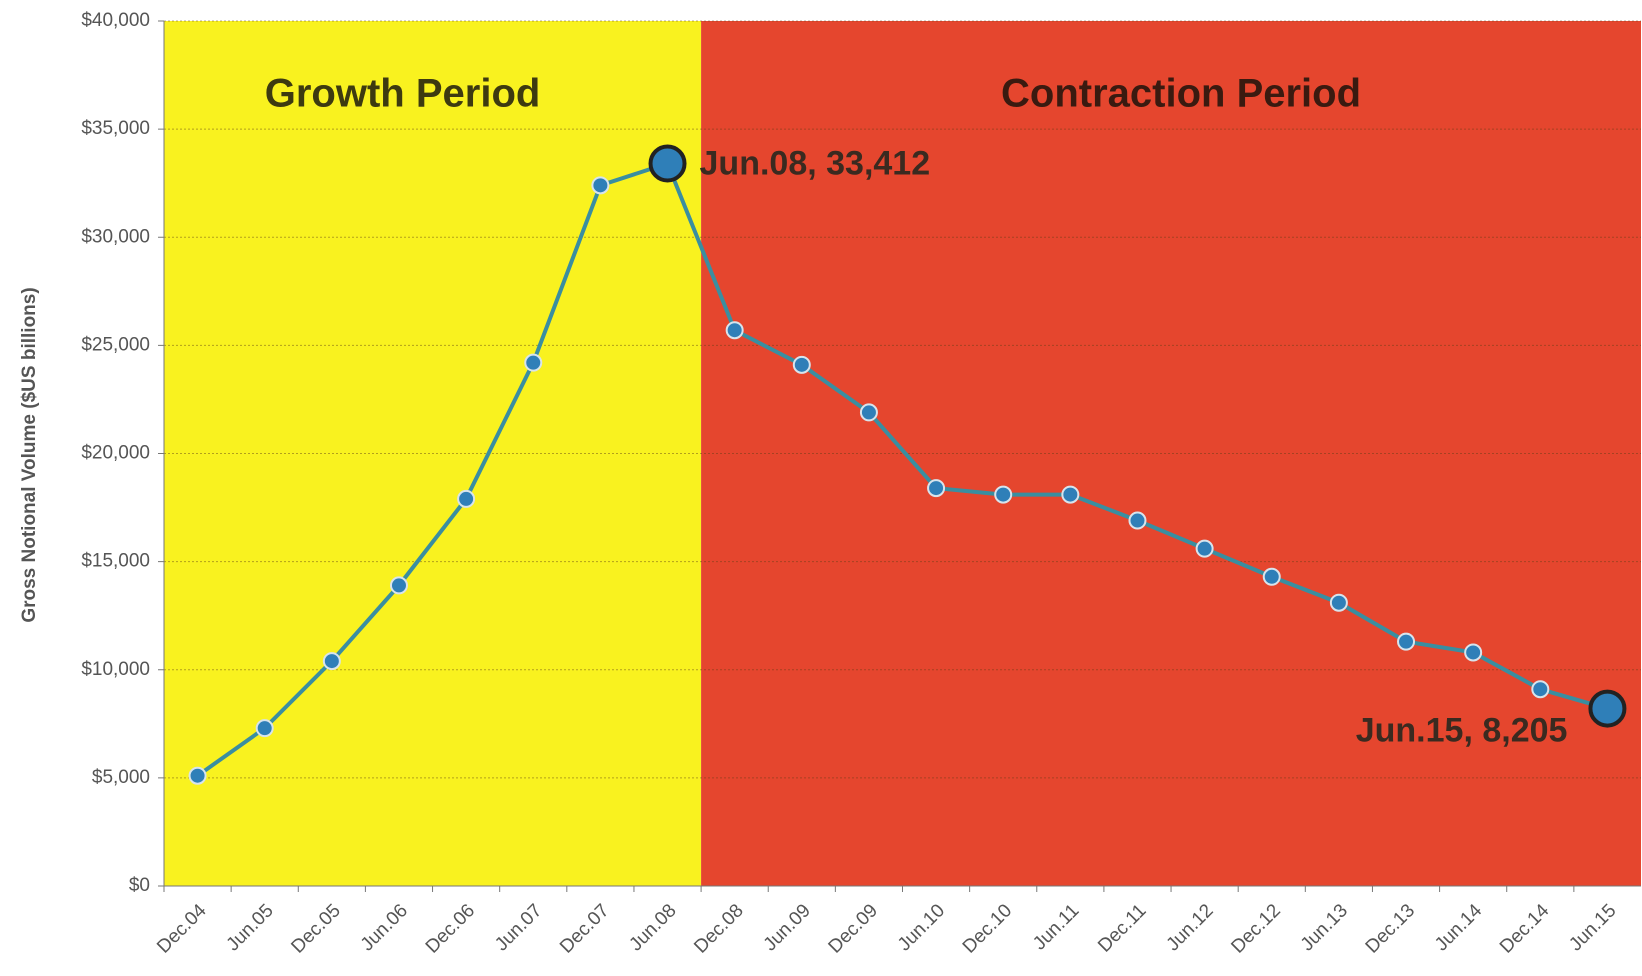 The height and width of the screenshot is (976, 1642). Describe the element at coordinates (584, 928) in the screenshot. I see `x-tick-label: Dec.07` at that location.